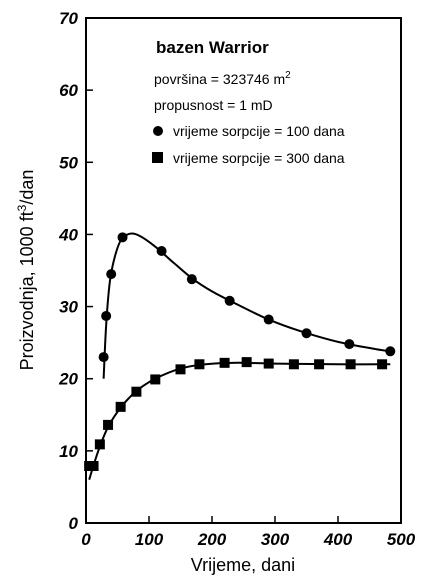  I want to click on x-tick-label: 200, so click(212, 539).